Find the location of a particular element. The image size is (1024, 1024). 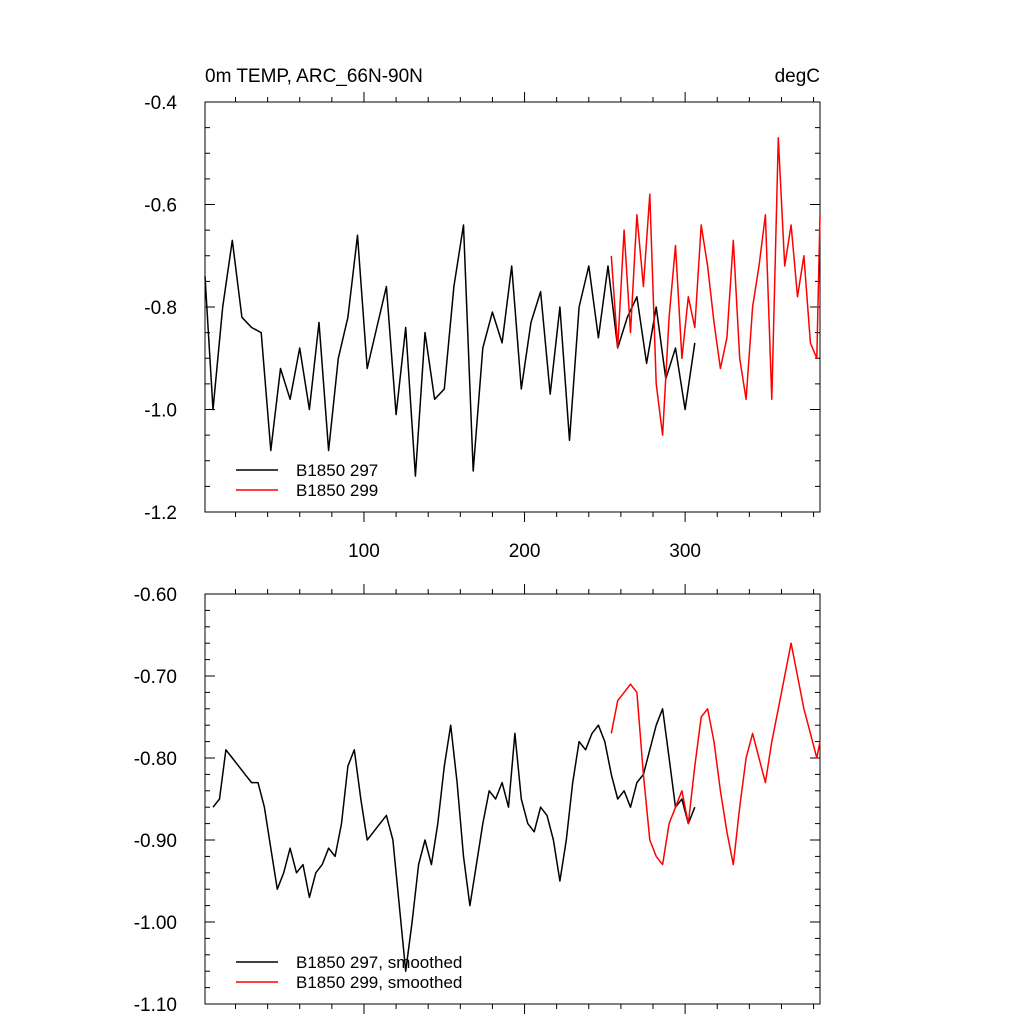

y-tick-label: -0.6 is located at coordinates (160, 206).